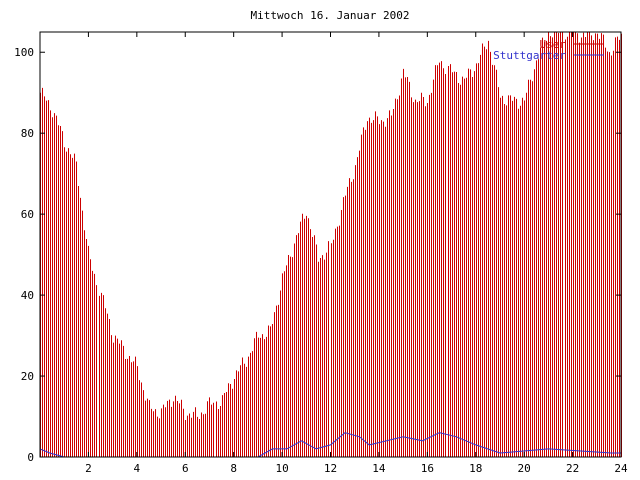 The image size is (640, 480). What do you see at coordinates (27, 133) in the screenshot?
I see `y-tick-label: 80` at bounding box center [27, 133].